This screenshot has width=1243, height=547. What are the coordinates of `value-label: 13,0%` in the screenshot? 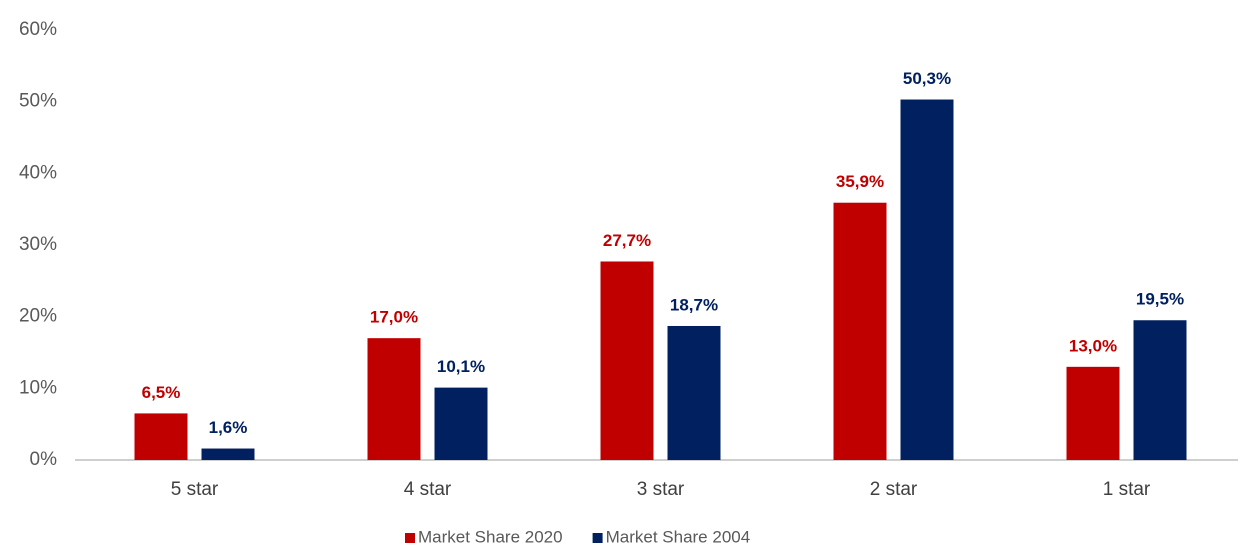 It's located at (1093, 345).